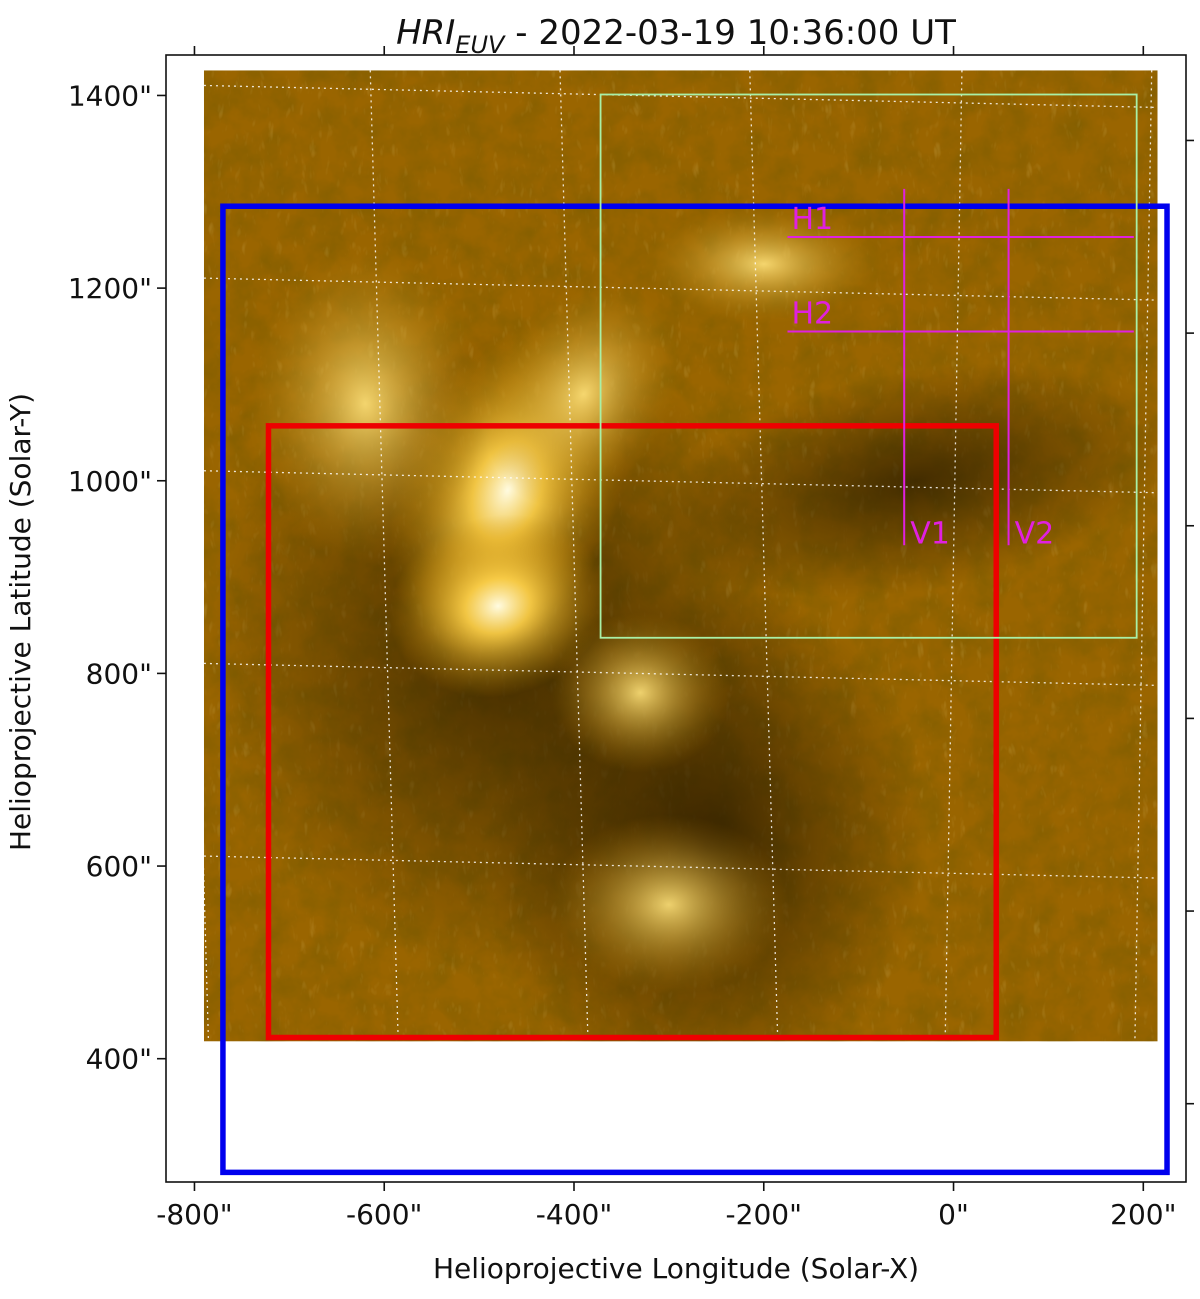 The image size is (1200, 1299). Describe the element at coordinates (384, 1214) in the screenshot. I see `x-tick-label: -600"` at that location.